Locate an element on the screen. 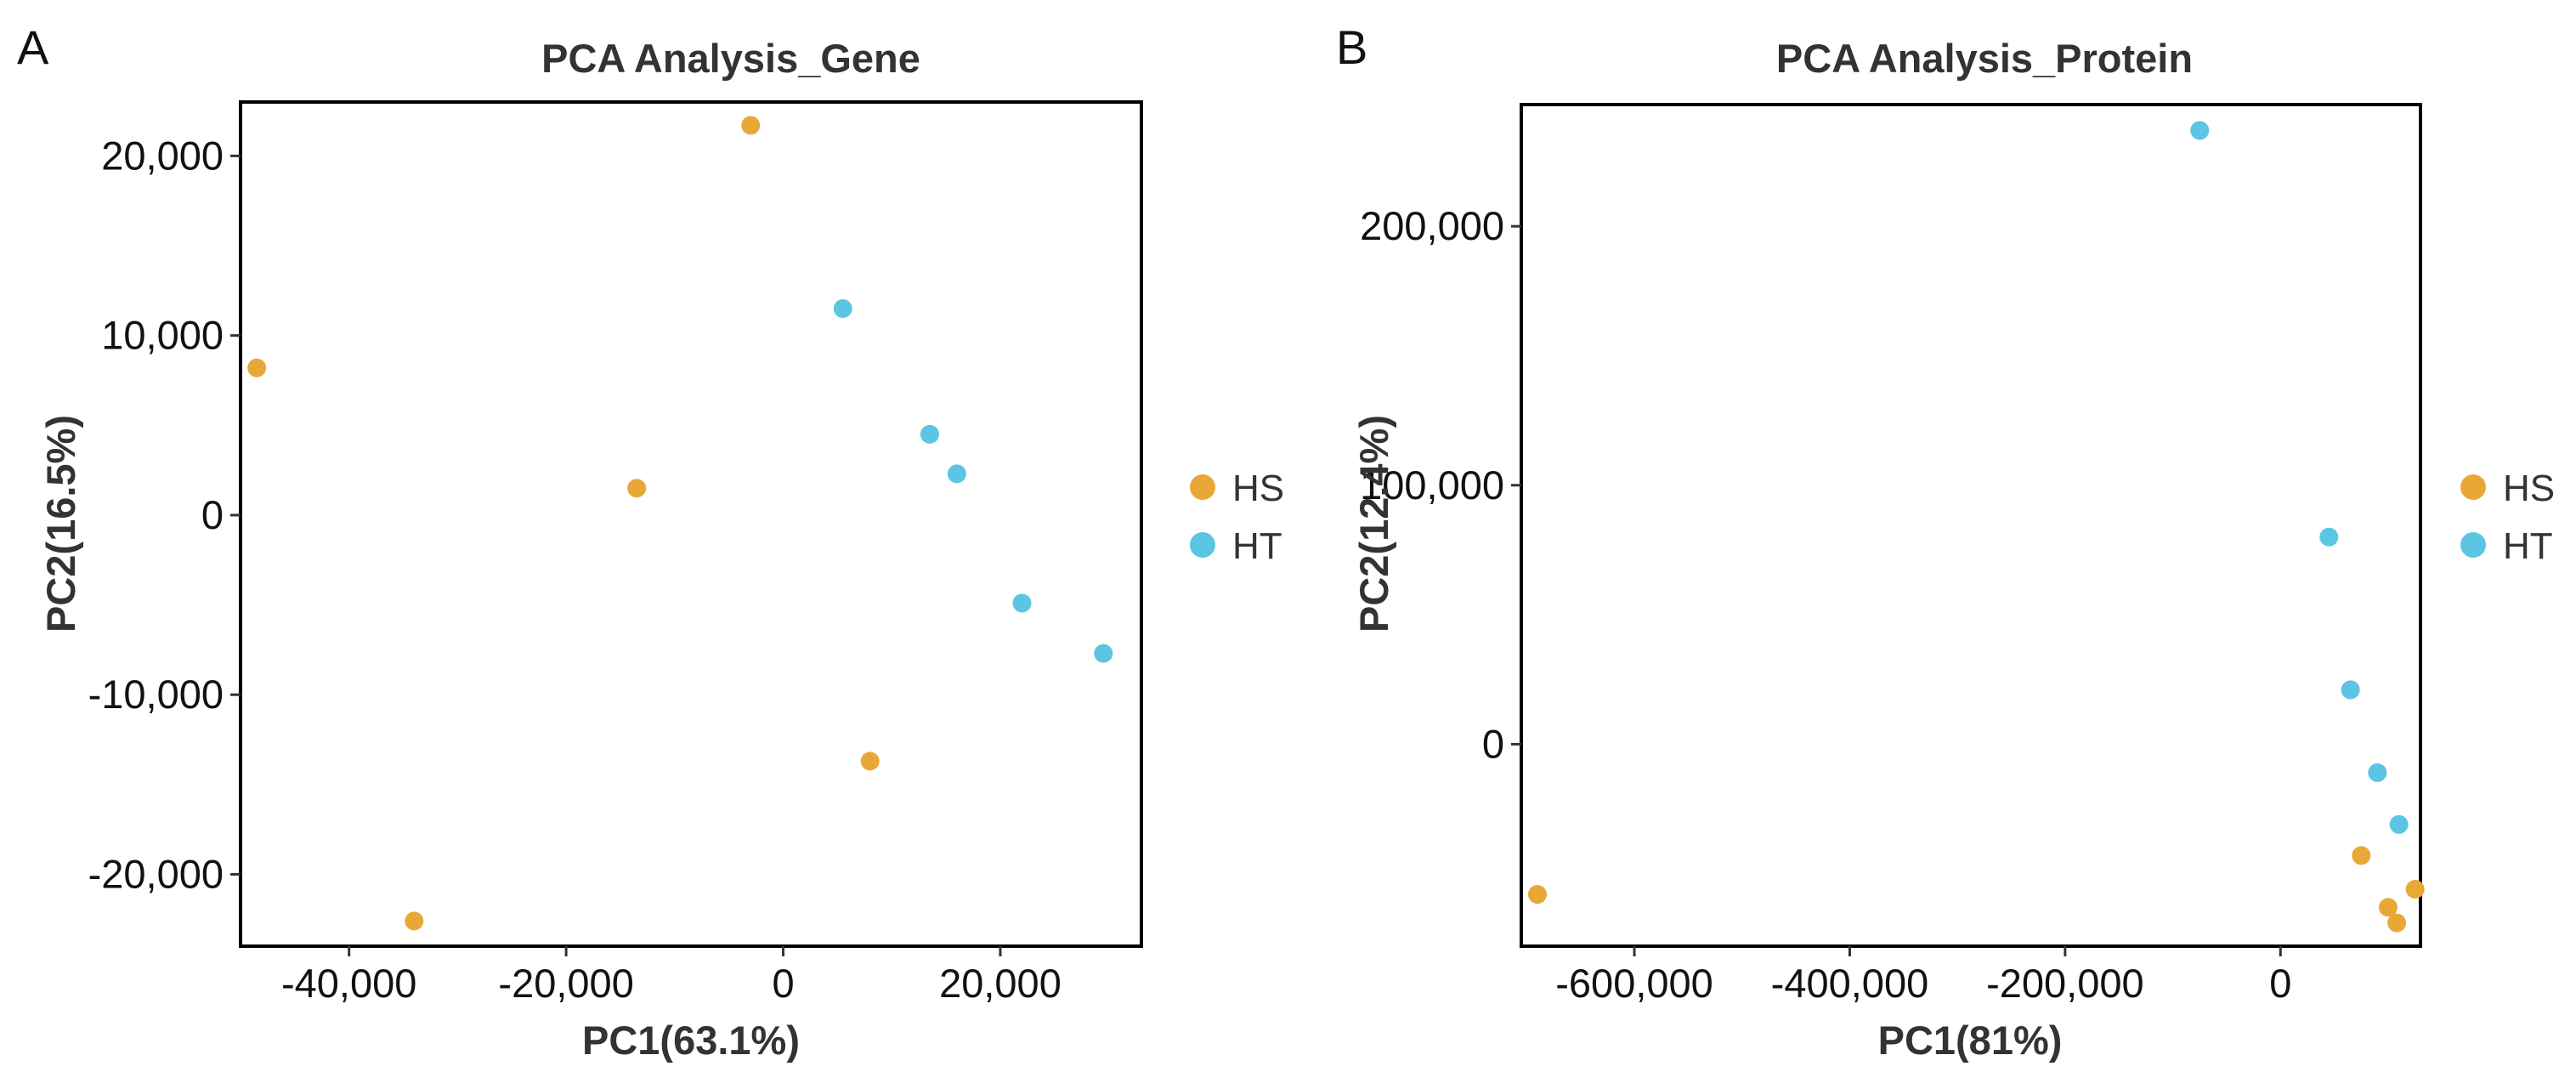 The width and height of the screenshot is (2576, 1072). panel-b-title: PCA Analysis_Protein is located at coordinates (1984, 59).